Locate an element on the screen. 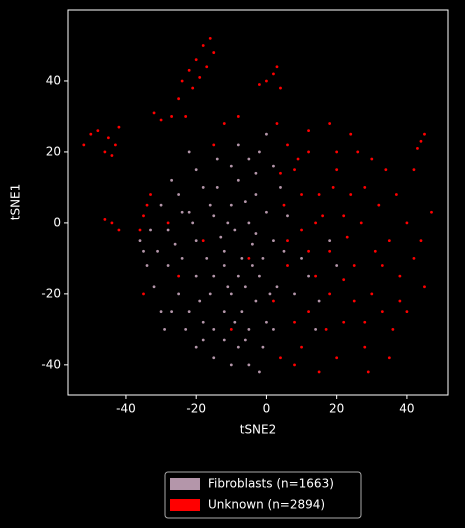 The image size is (465, 528). legend-box is located at coordinates (263, 495).